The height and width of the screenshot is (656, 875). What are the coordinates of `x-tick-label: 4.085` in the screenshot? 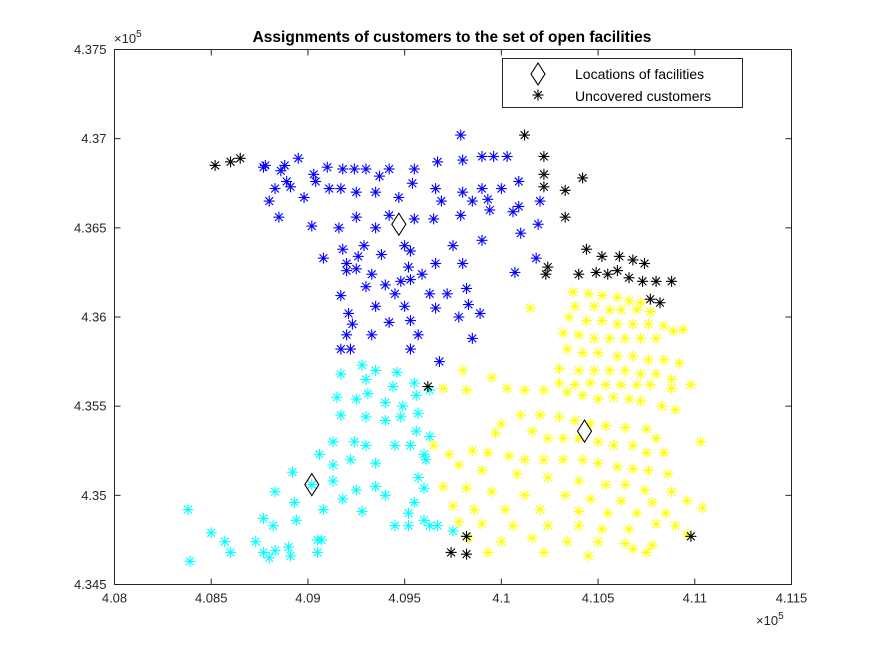 It's located at (211, 598).